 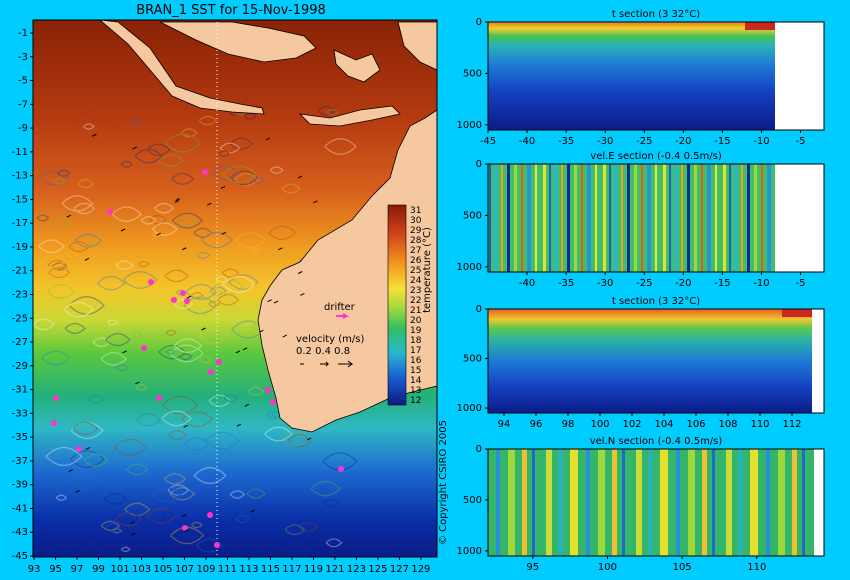 What do you see at coordinates (416, 241) in the screenshot?
I see `colorbar-tick-label: 28` at bounding box center [416, 241].